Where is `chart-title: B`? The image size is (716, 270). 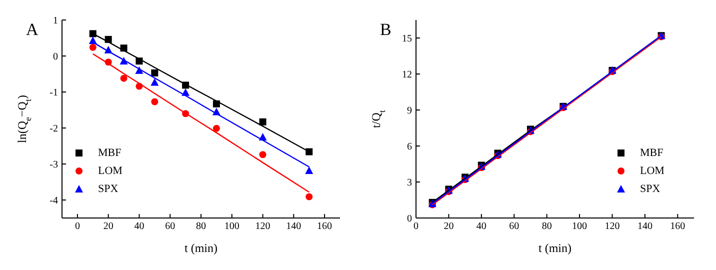 chart-title: B is located at coordinates (386, 30).